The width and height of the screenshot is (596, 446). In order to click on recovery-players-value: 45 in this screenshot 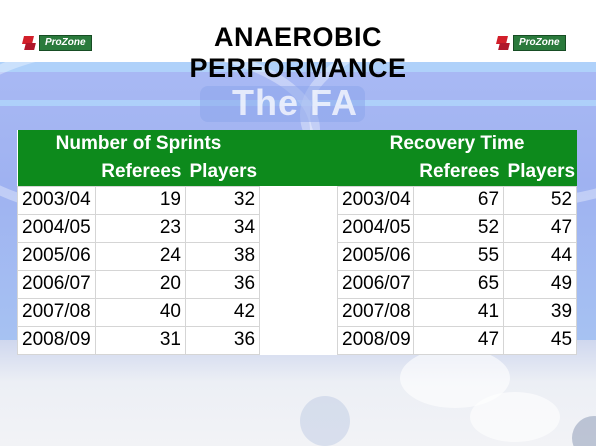, I will do `click(540, 340)`.